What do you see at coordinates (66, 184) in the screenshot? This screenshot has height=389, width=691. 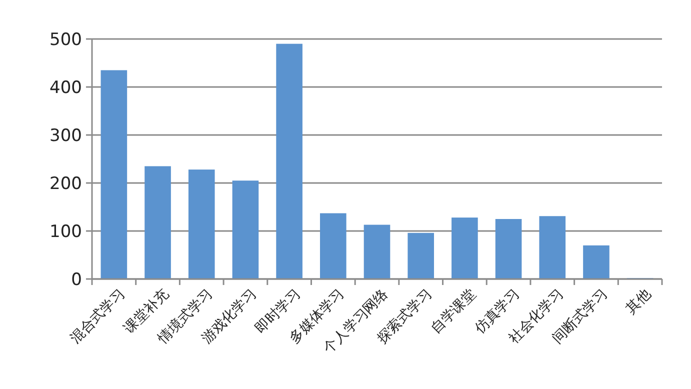 I see `y-tick-label: 200` at bounding box center [66, 184].